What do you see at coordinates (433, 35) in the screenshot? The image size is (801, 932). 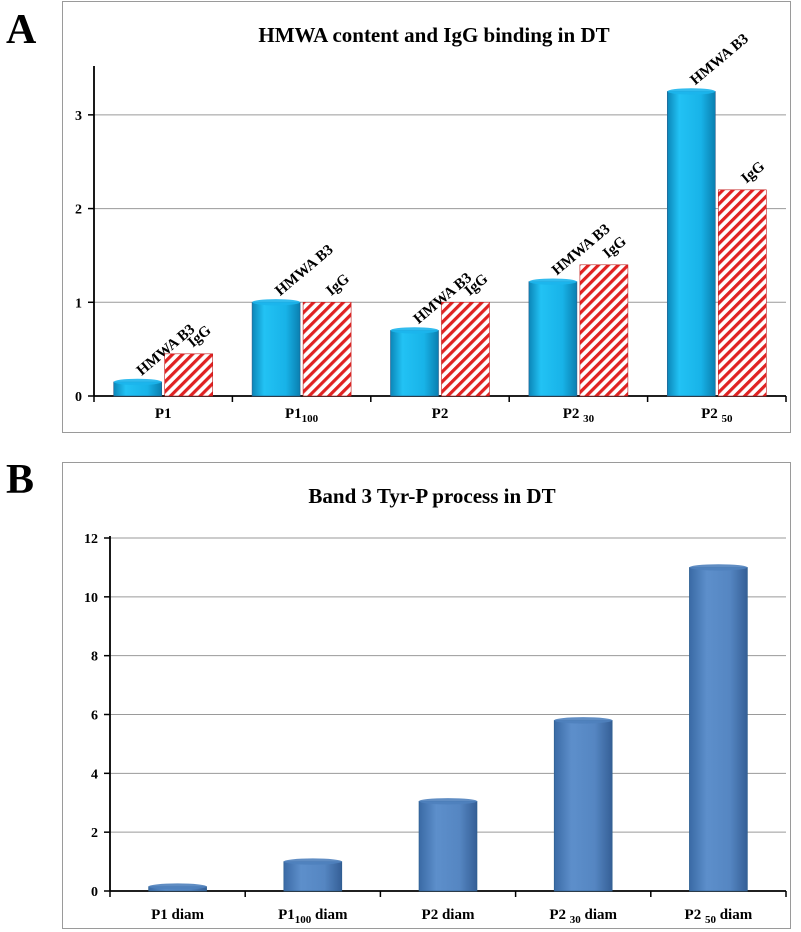 I see `chart-title: HMWA content and IgG binding in DT` at bounding box center [433, 35].